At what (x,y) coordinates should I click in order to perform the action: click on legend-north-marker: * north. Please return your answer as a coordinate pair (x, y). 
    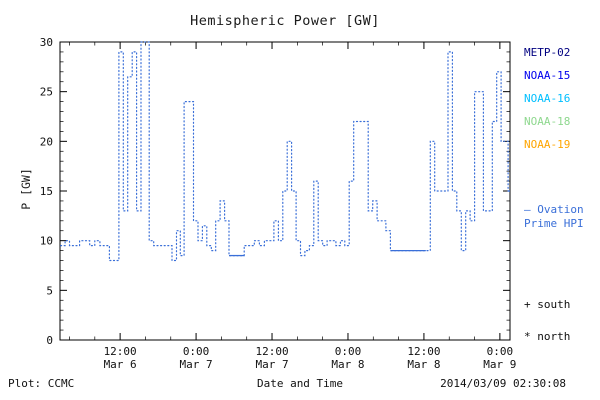
    Looking at the image, I should click on (547, 336).